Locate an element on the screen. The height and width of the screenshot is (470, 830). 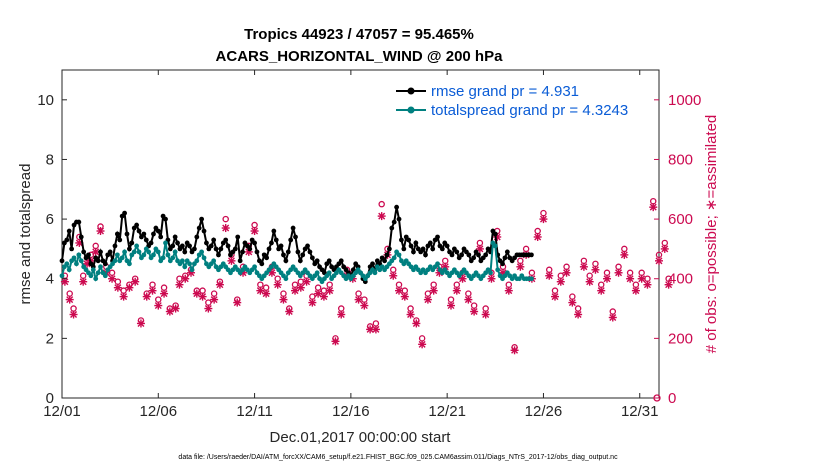
x-tick-label: 12/11 is located at coordinates (254, 411).